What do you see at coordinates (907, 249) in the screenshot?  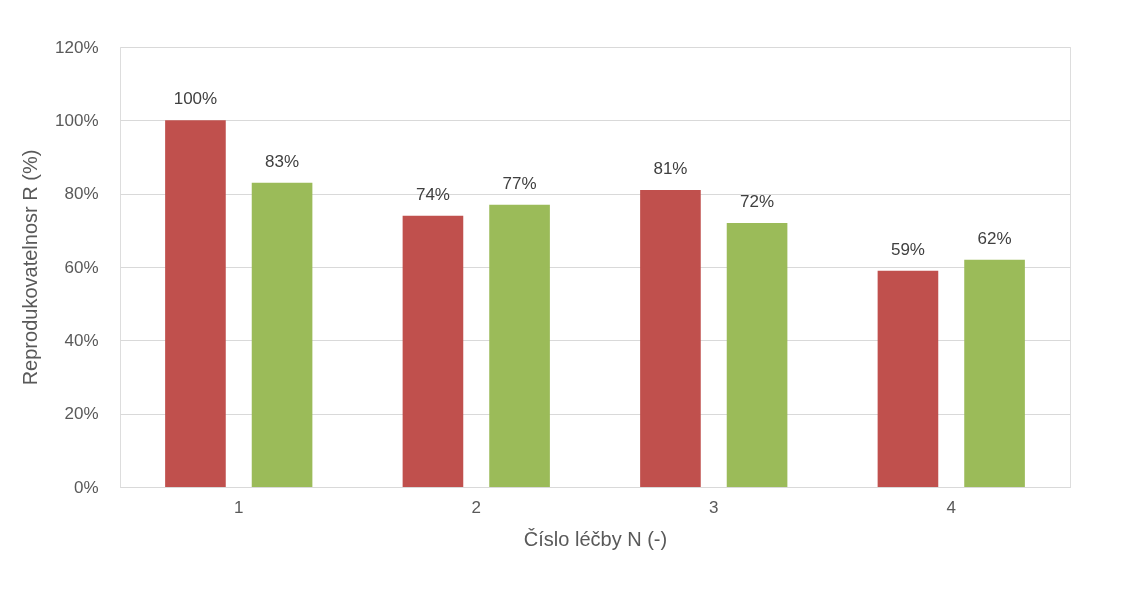 I see `data-label: 59%` at bounding box center [907, 249].